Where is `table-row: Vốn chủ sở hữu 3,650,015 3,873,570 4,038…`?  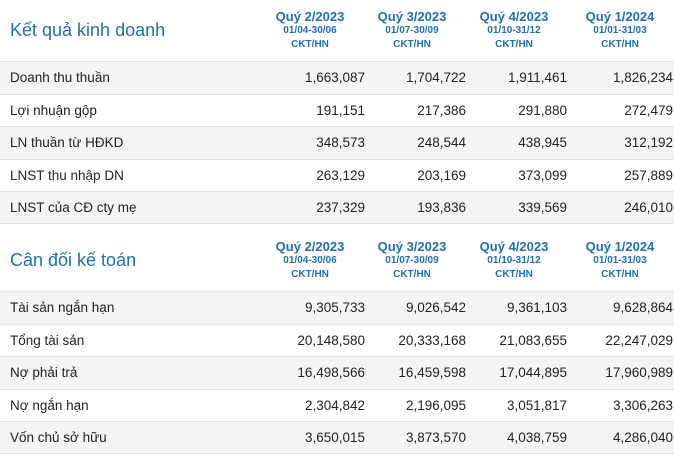
table-row: Vốn chủ sở hữu 3,650,015 3,873,570 4,038… is located at coordinates (337, 437).